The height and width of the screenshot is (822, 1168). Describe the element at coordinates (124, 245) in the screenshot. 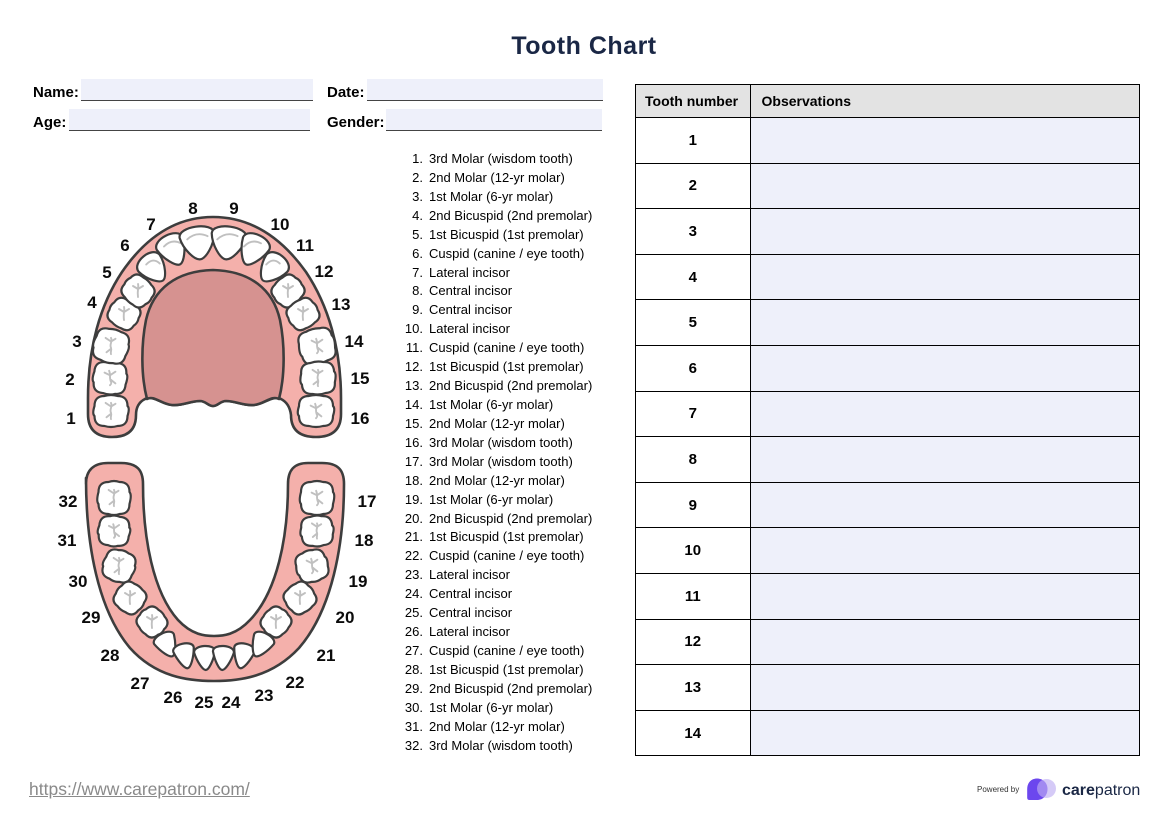

I see `svg-text: 6` at that location.